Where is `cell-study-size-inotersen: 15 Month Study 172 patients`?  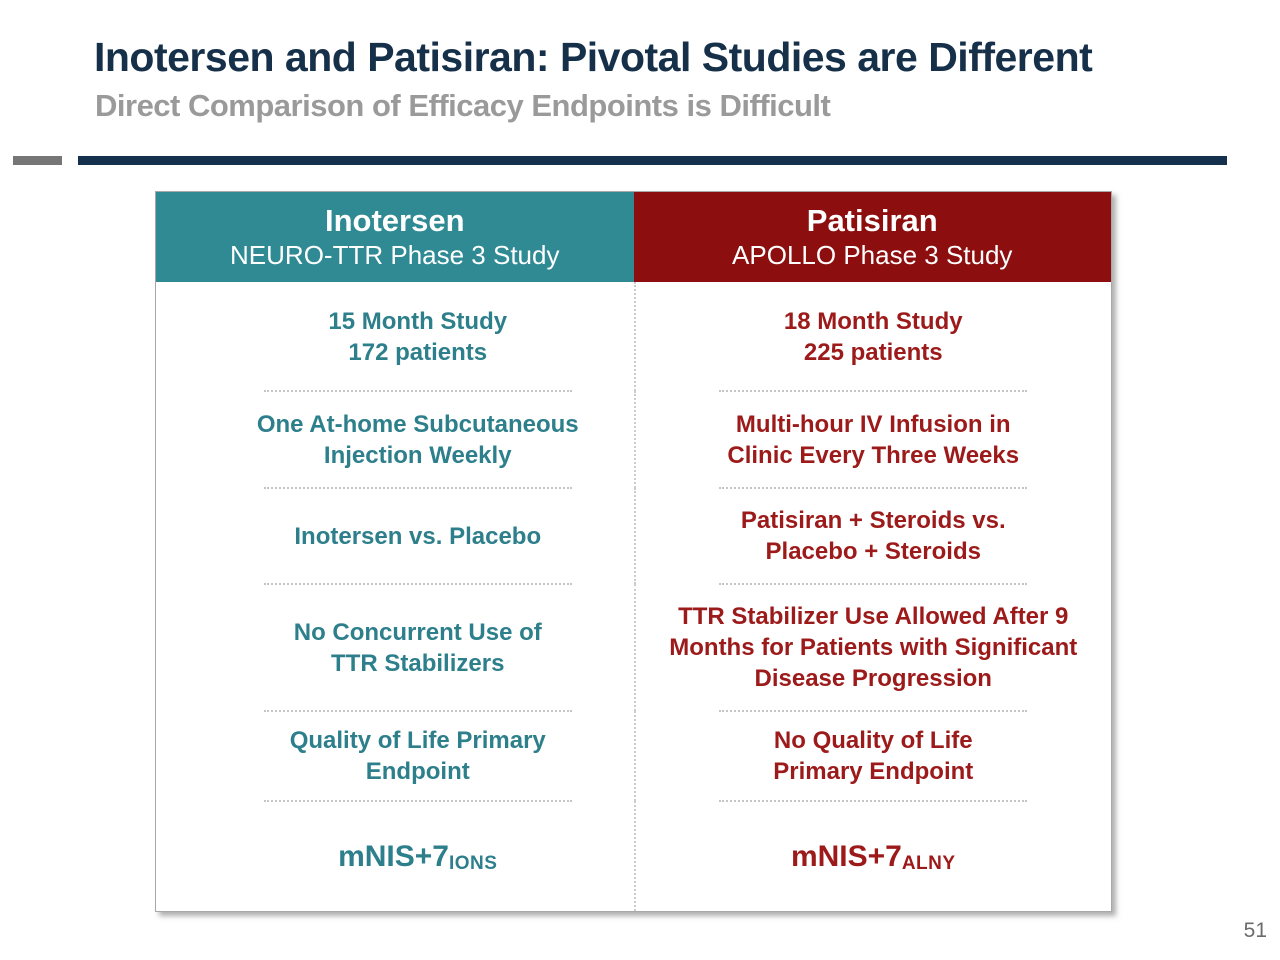
cell-study-size-inotersen: 15 Month Study 172 patients is located at coordinates (395, 336).